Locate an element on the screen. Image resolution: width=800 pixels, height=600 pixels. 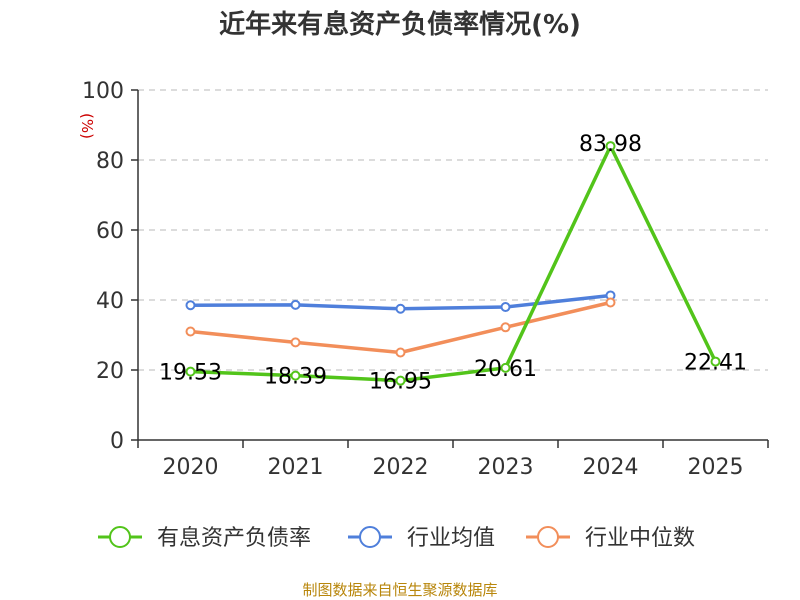
x-tick-label: 2021 is located at coordinates (296, 467).